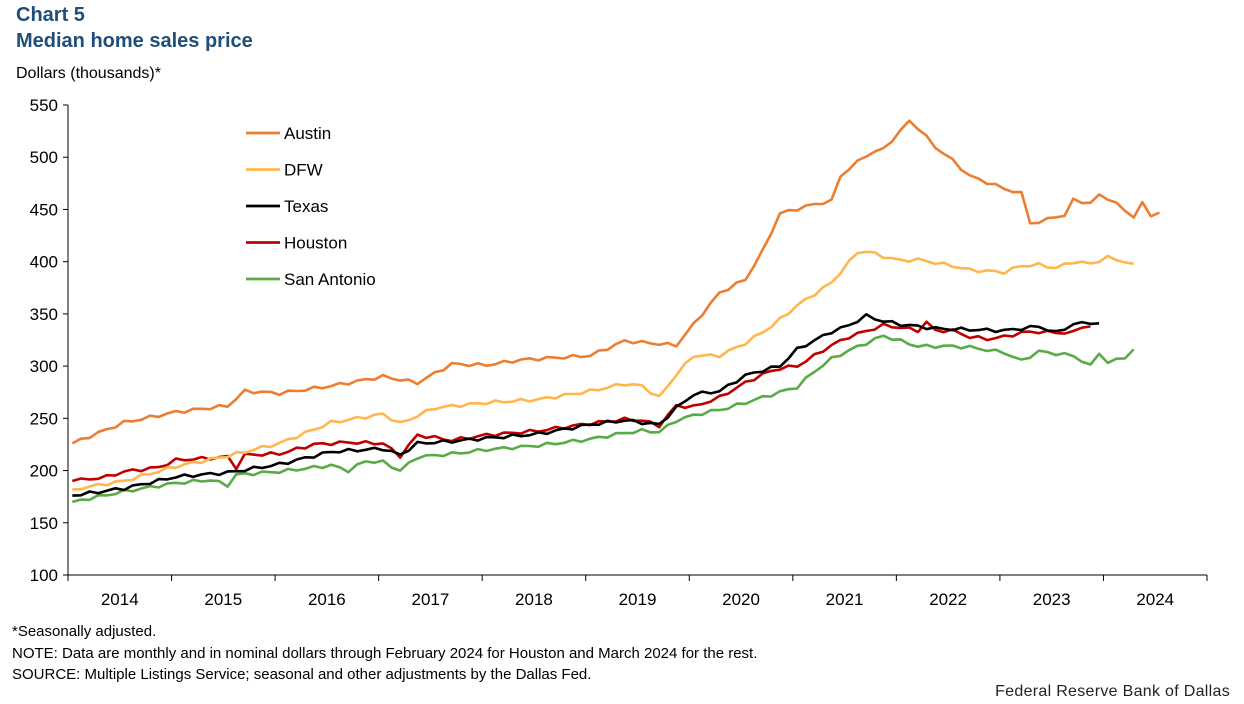 The width and height of the screenshot is (1244, 704). I want to click on x-tick-label: 2019, so click(638, 599).